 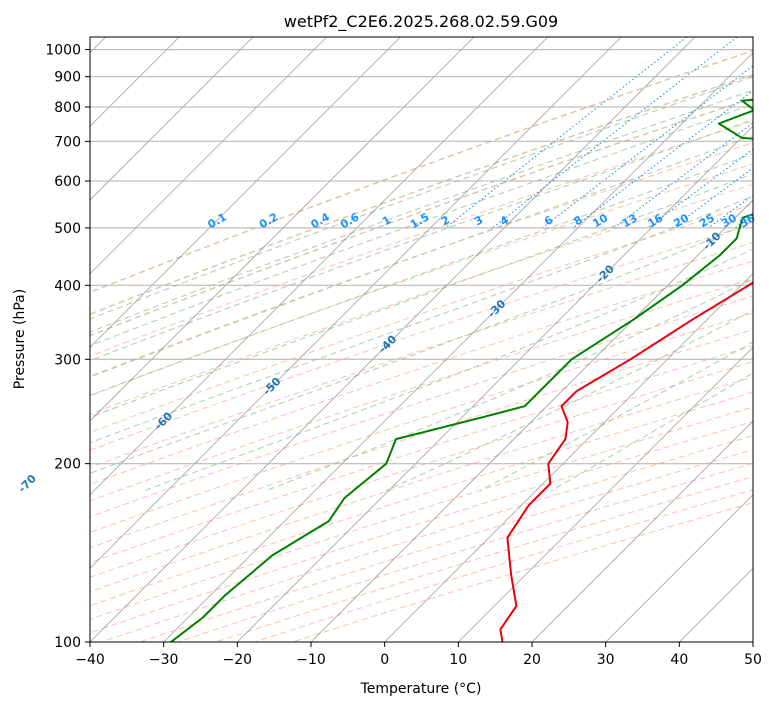 I want to click on chart-title: wetPf2_C2E6.2025.268.02.59.G09, so click(x=421, y=22).